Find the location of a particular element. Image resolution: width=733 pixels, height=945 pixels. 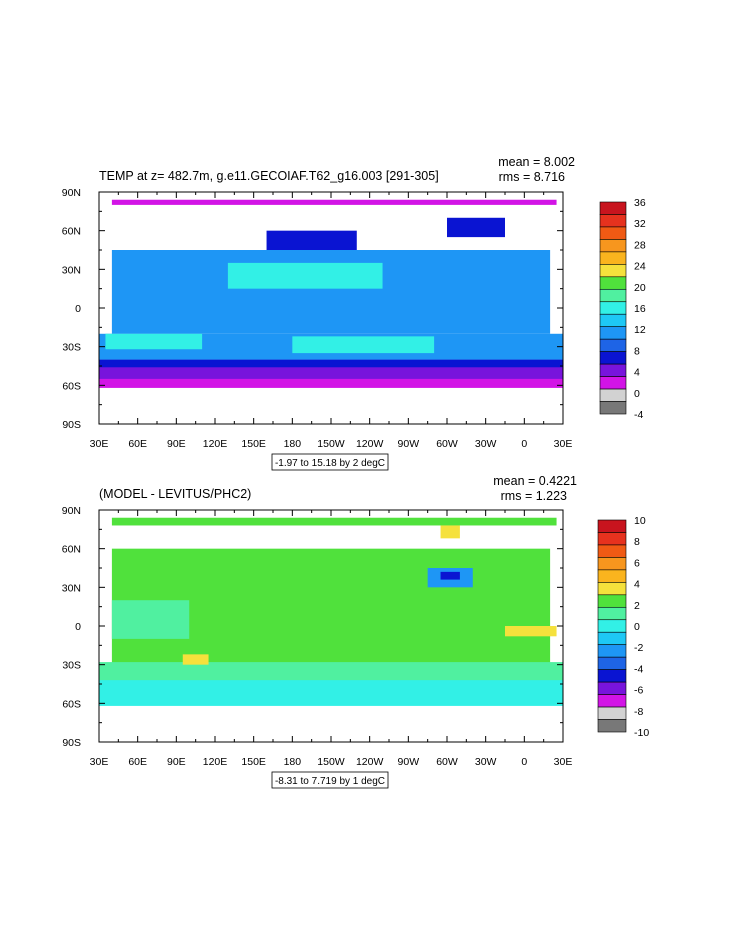

x-tick-label: 90E is located at coordinates (176, 762).